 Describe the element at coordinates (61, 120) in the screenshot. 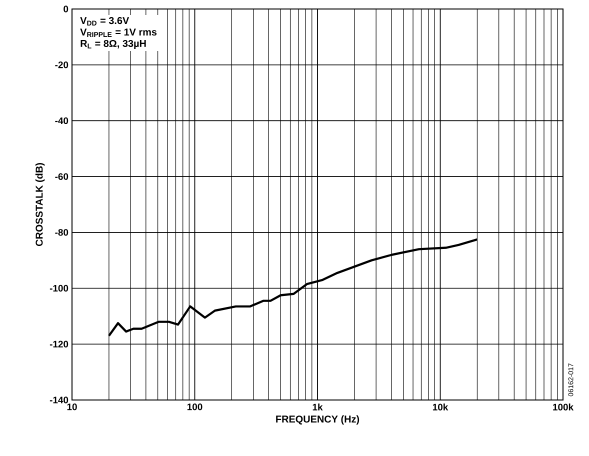

I see `y-tick-label: -40` at that location.